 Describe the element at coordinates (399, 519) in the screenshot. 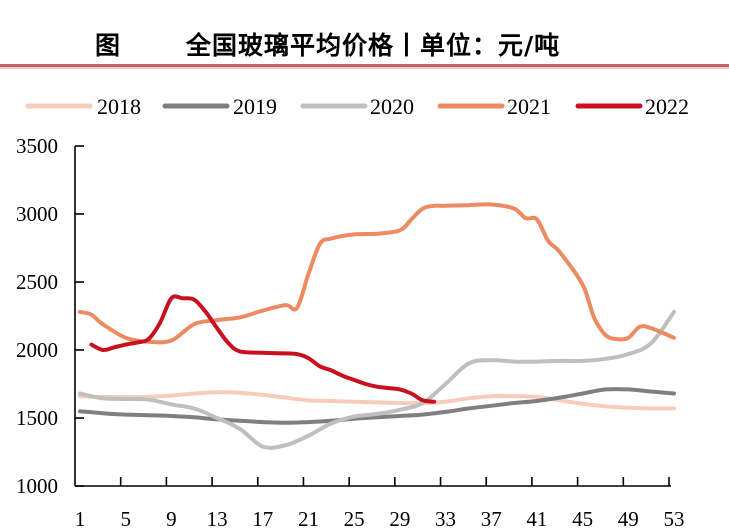

I see `x-tick-label: 29` at that location.